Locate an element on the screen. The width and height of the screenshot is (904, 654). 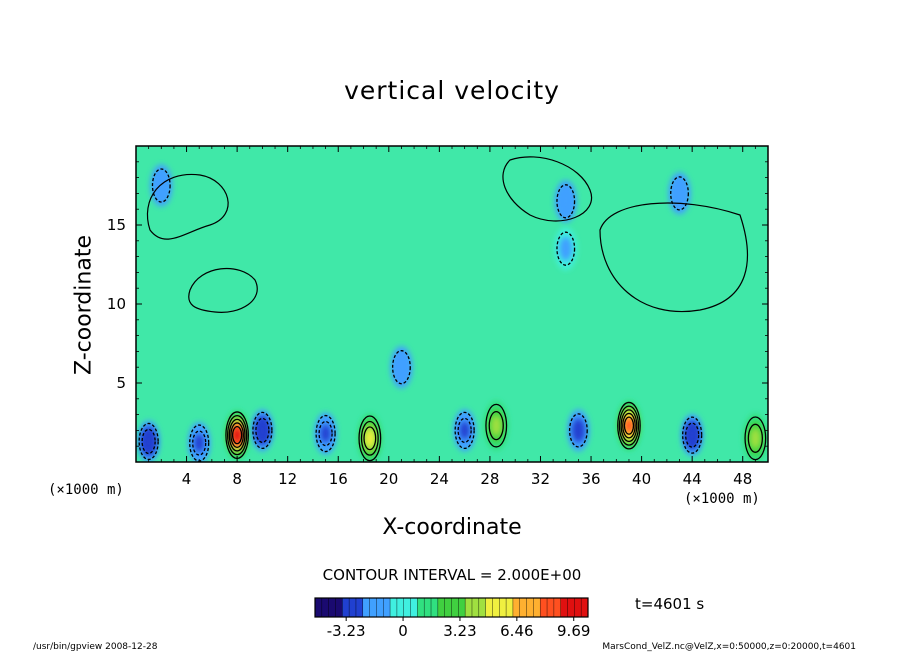
x-tick-label: 20 is located at coordinates (388, 479).